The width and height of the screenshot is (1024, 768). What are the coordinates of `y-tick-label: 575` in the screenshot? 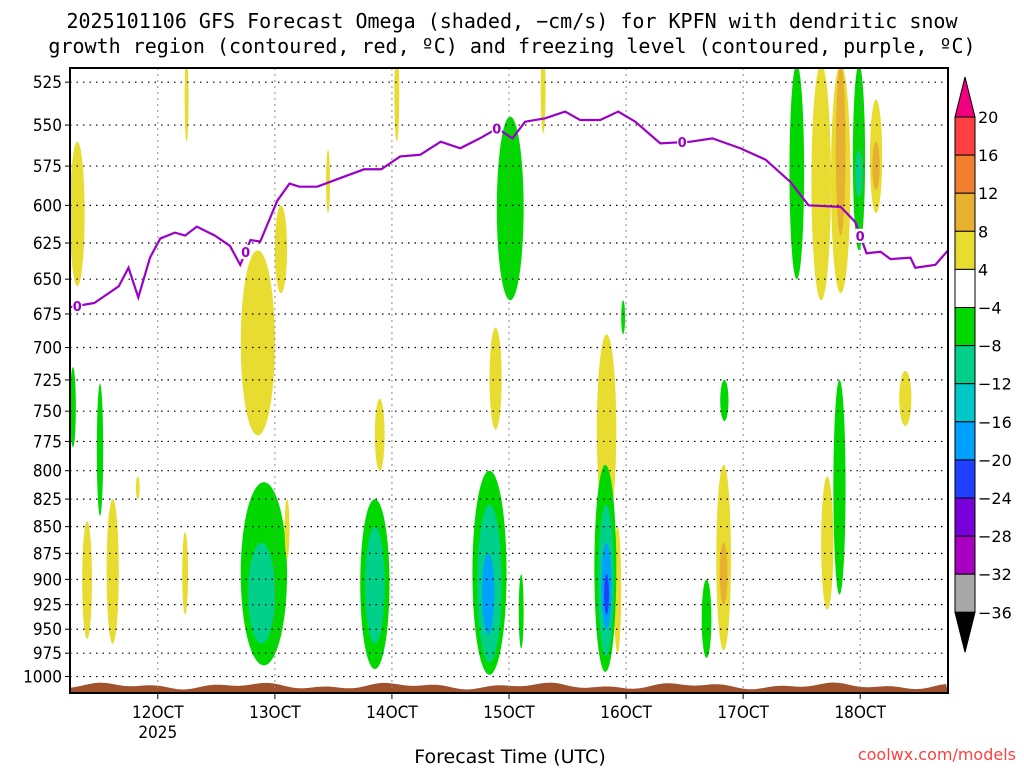 It's located at (47, 167).